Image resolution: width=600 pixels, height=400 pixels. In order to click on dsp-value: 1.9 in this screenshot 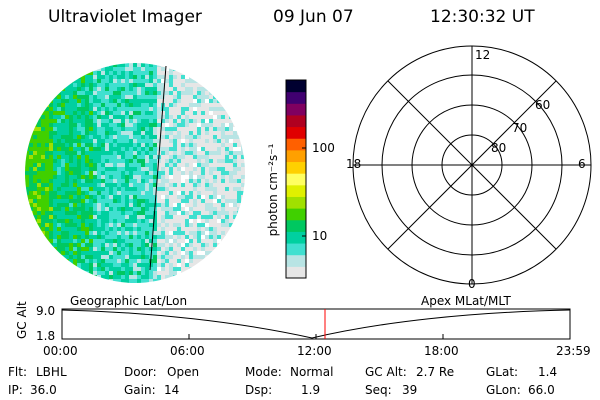, I will do `click(311, 390)`.